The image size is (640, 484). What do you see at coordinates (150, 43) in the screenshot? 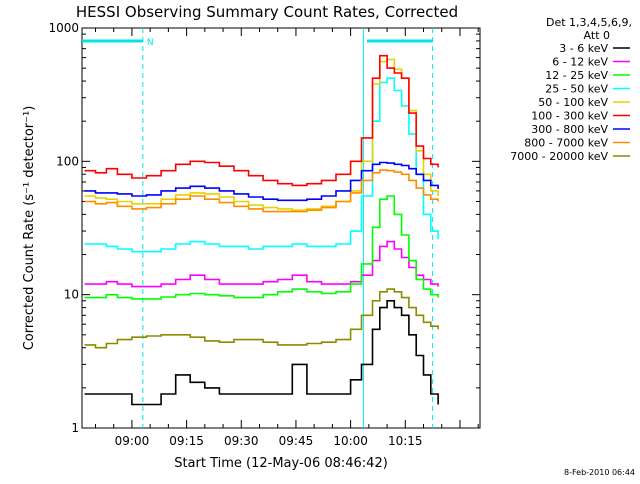
I see `attenuator-label: N` at bounding box center [150, 43].